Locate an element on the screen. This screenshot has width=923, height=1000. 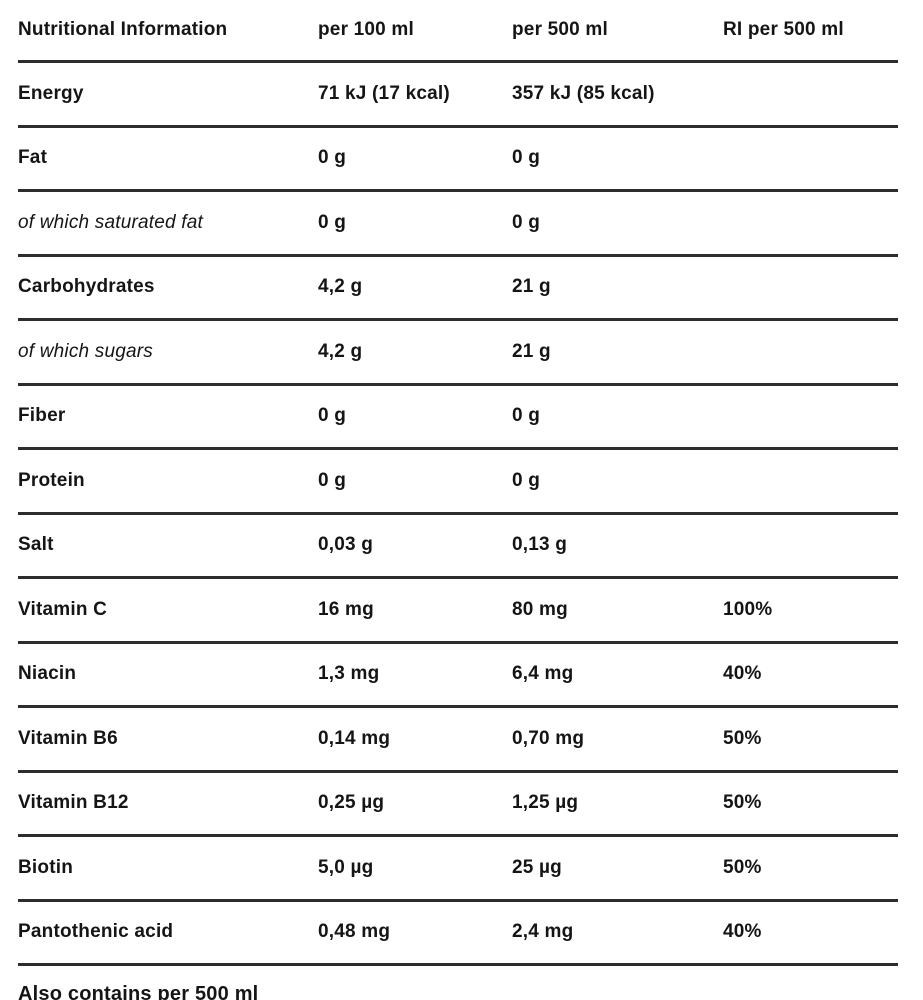
table-row: Biotin 5,0 µg 25 µg 50% is located at coordinates (458, 868).